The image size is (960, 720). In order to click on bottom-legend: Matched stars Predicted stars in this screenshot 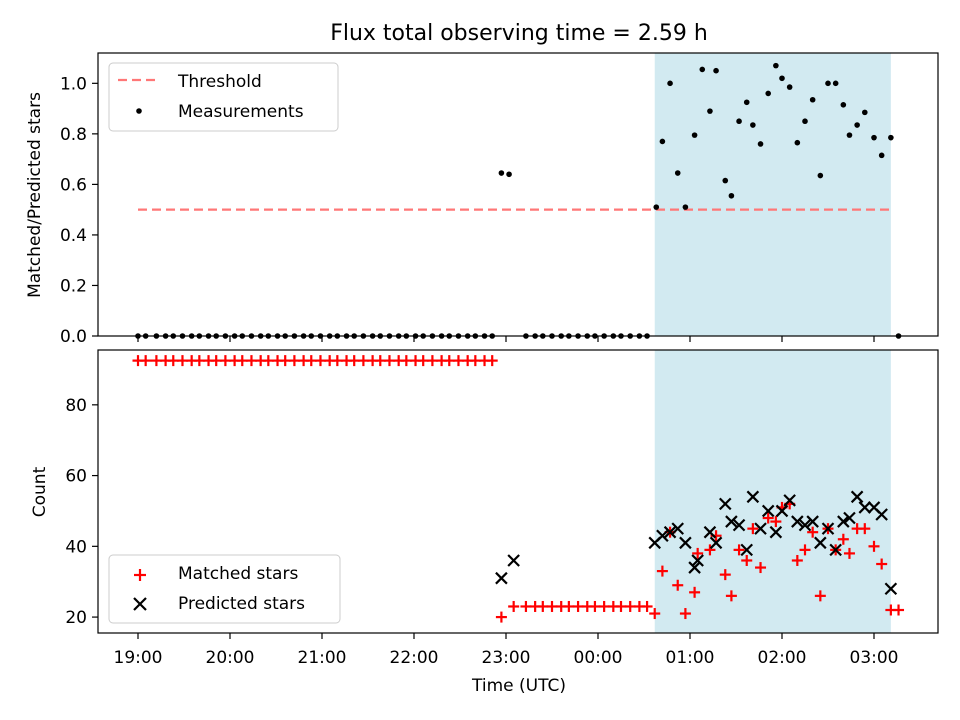, I will do `click(224, 589)`.